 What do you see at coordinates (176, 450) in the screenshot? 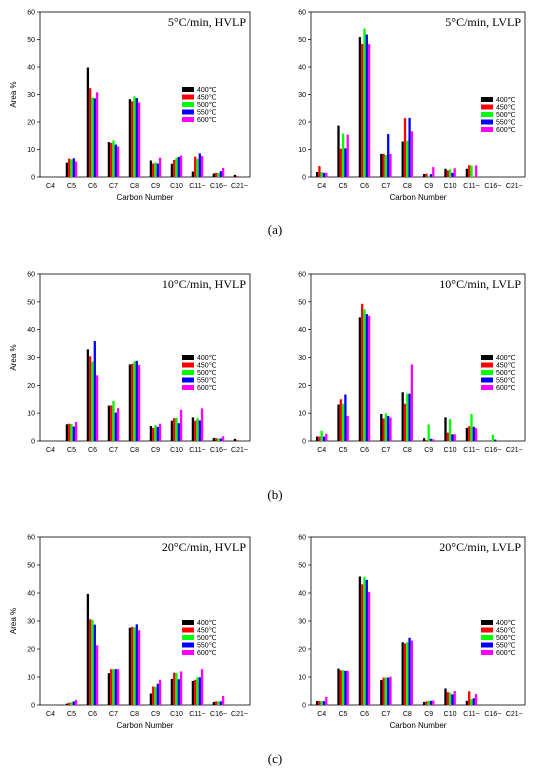
I see `x-tick-label: C10` at bounding box center [176, 450].